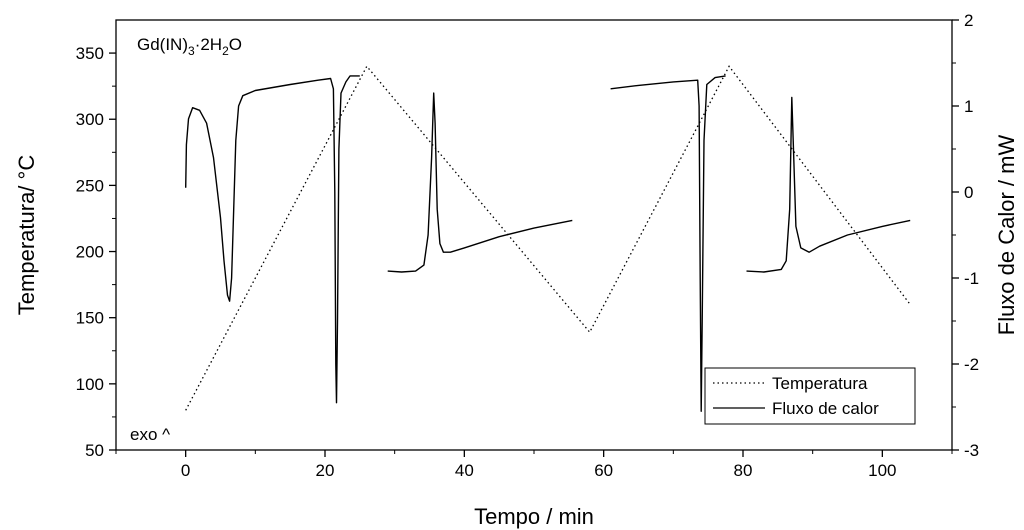  What do you see at coordinates (325, 470) in the screenshot?
I see `x-tick-label: 20` at bounding box center [325, 470].